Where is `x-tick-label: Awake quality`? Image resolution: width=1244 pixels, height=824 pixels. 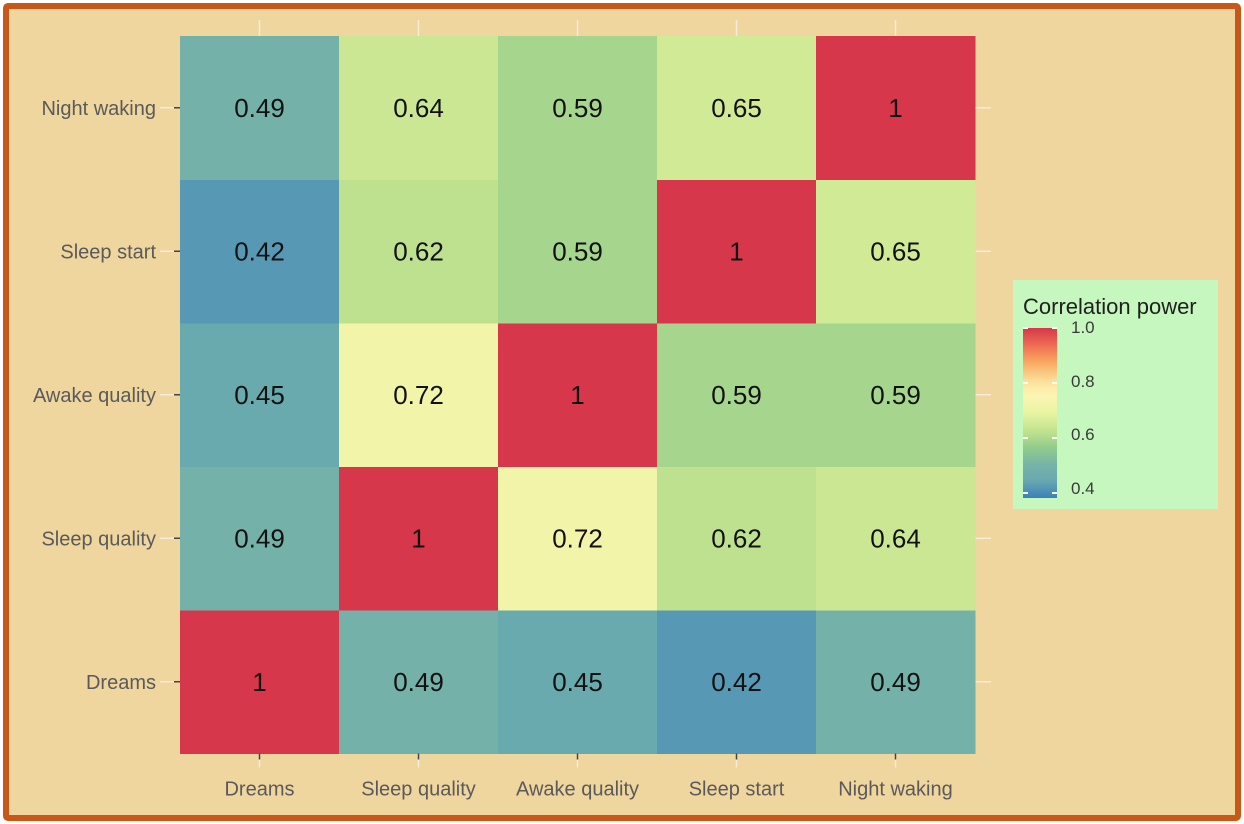
x-tick-label: Awake quality is located at coordinates (577, 790).